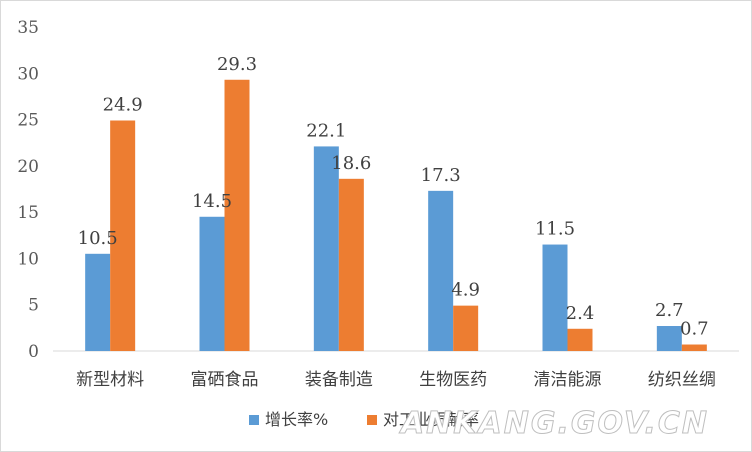  What do you see at coordinates (28, 259) in the screenshot?
I see `y-tick-label: 10` at bounding box center [28, 259].